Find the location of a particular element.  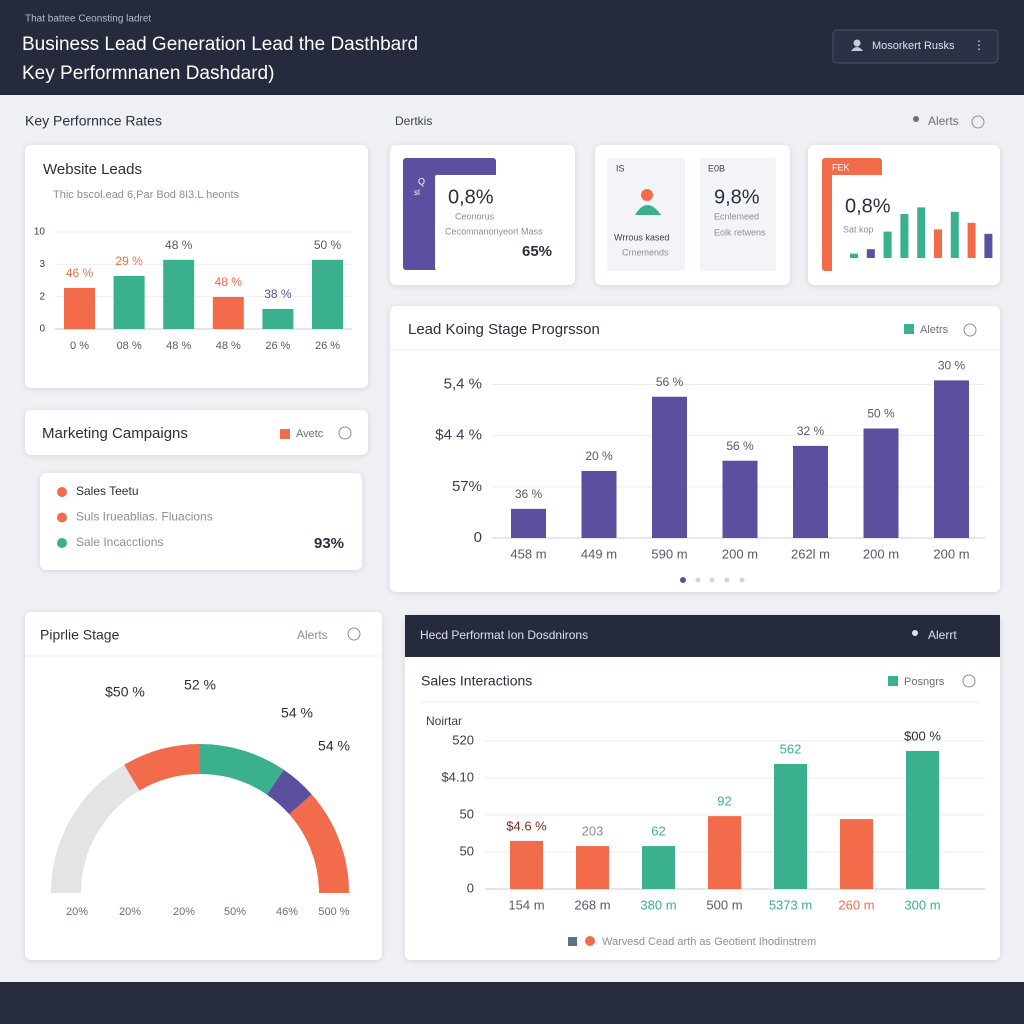

list-item: Suls Irueablias. Fluacions is located at coordinates (144, 517).